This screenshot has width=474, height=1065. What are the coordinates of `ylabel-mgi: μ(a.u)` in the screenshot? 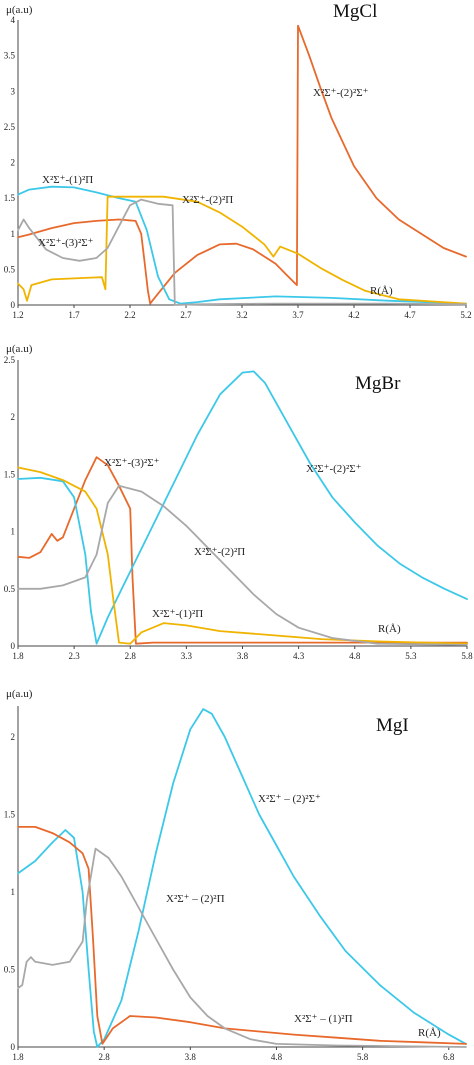 It's located at (19, 694).